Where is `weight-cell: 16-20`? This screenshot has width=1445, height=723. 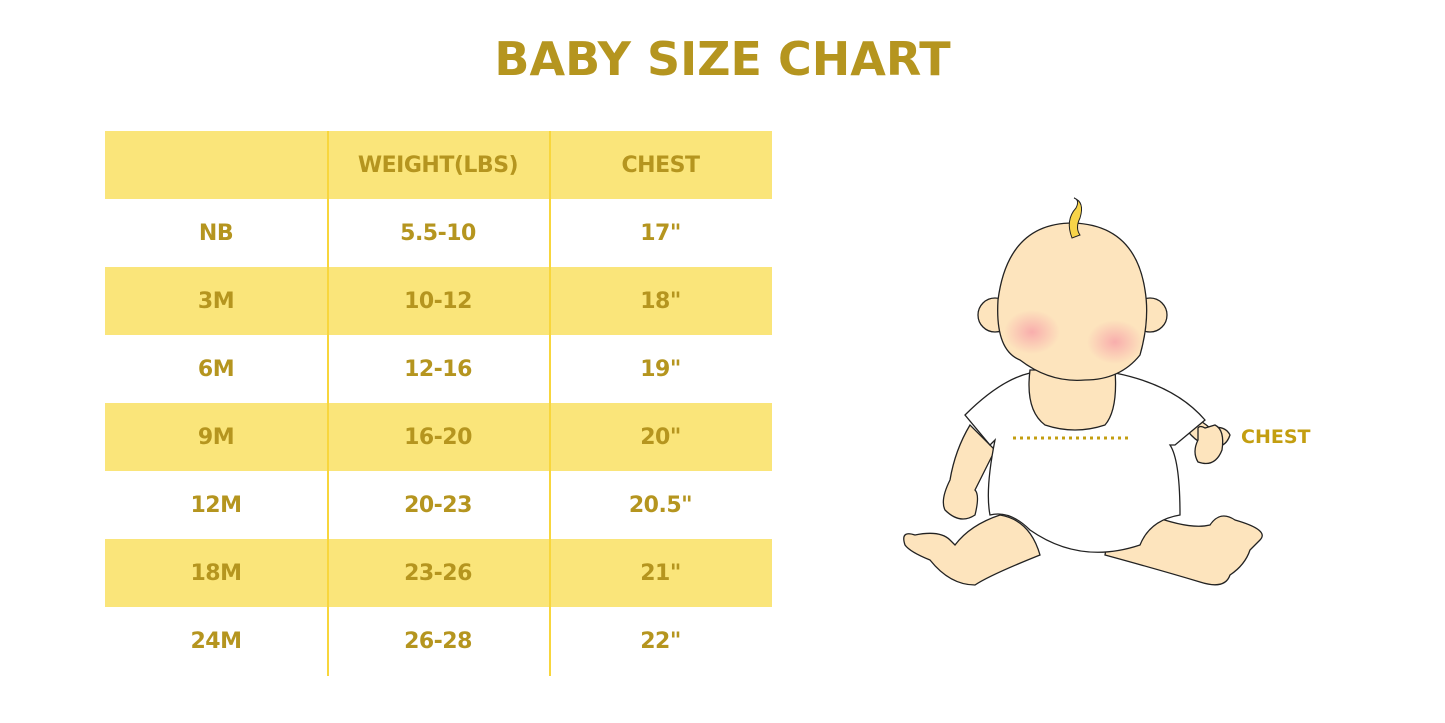
weight-cell: 16-20 is located at coordinates (438, 437).